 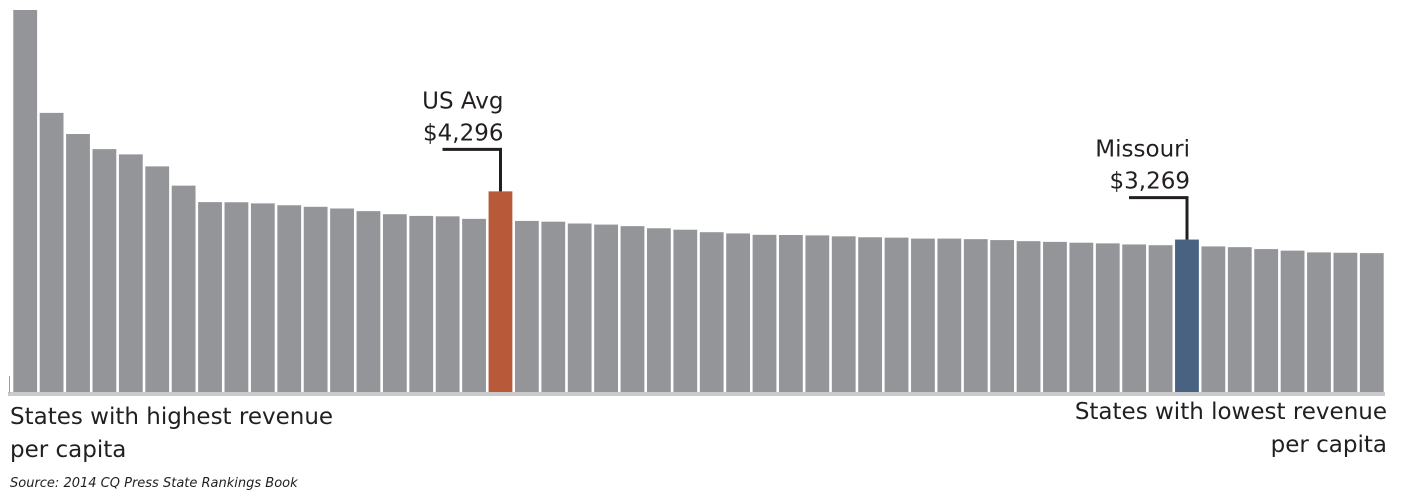 I want to click on caption-highest-line-2: per capita, so click(x=68, y=450).